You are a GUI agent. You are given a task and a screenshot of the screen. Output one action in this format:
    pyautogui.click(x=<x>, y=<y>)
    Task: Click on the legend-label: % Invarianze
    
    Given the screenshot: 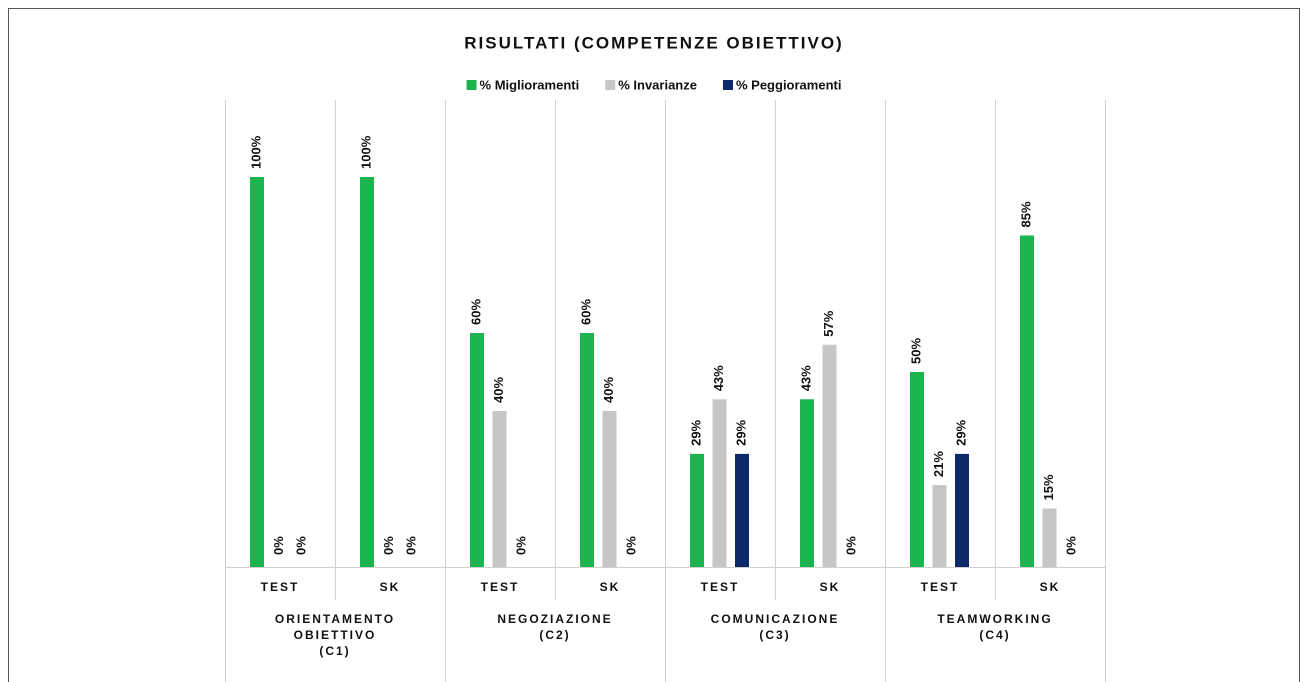 What is the action you would take?
    pyautogui.click(x=657, y=84)
    